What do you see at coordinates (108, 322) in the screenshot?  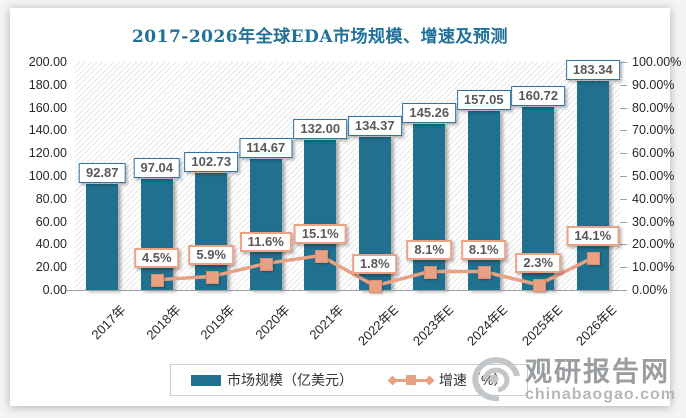 I see `x-axis-label-2017年: 2017年` at bounding box center [108, 322].